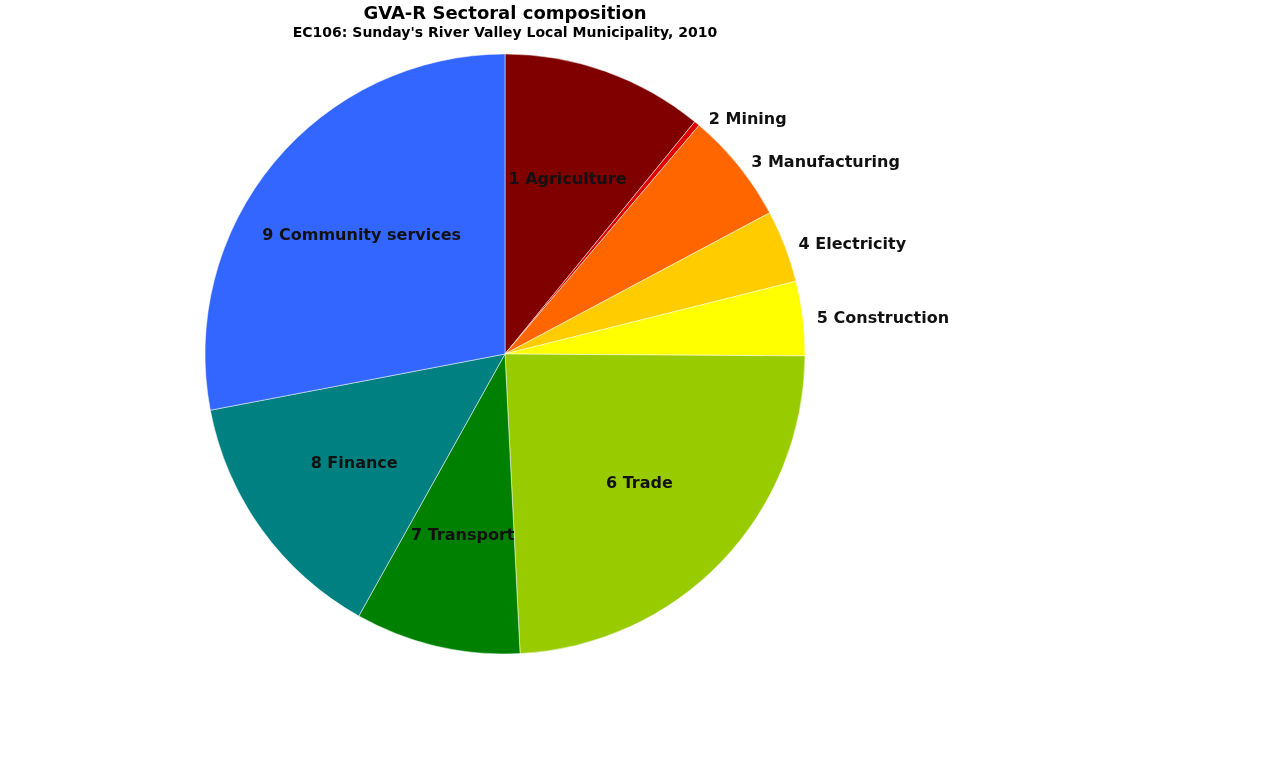  I want to click on slice-label: 5 Construction, so click(883, 317).